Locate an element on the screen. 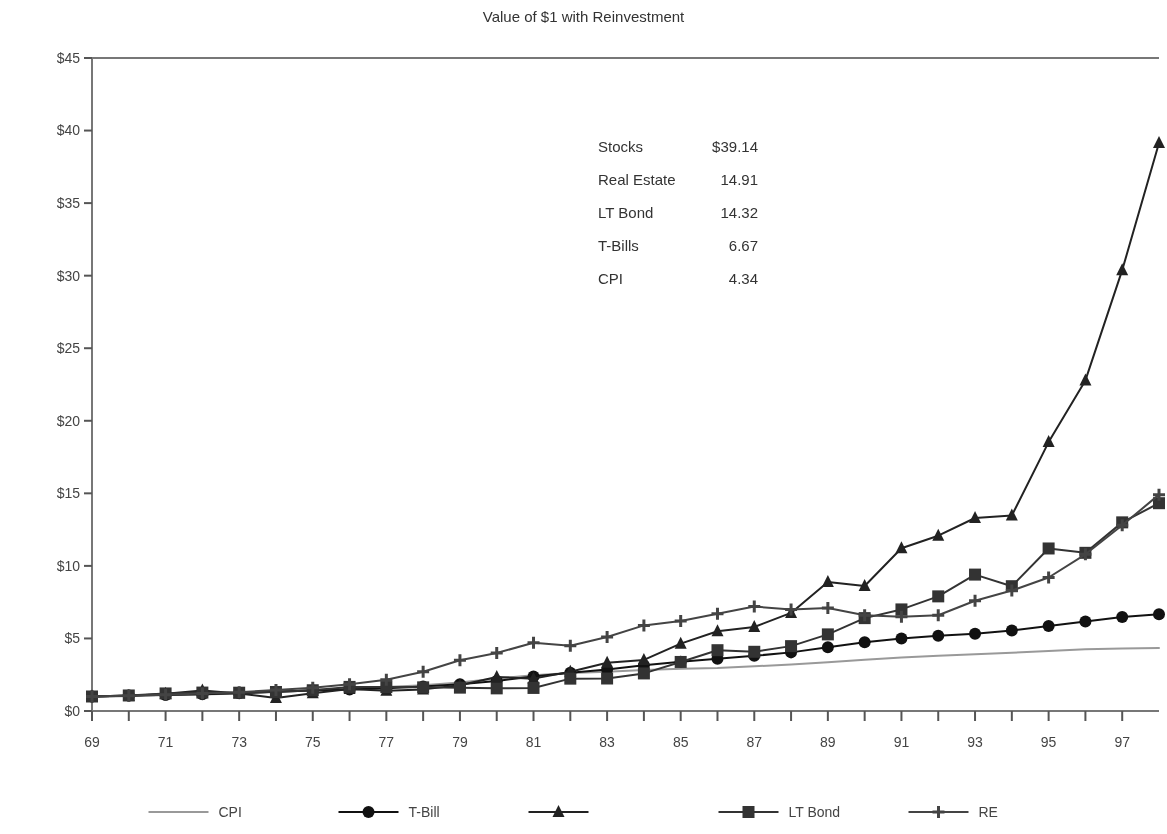 This screenshot has width=1167, height=834. chart-title: Value of $1 with Reinvestment is located at coordinates (584, 16).